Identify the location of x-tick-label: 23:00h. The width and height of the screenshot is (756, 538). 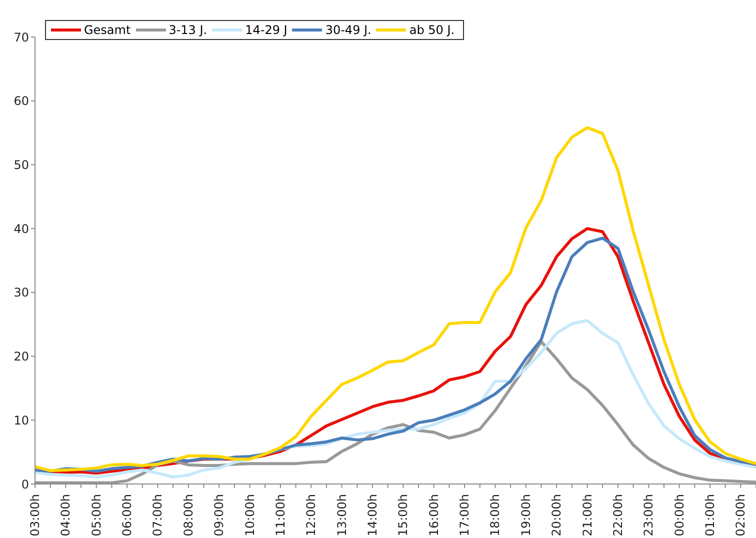
(649, 515).